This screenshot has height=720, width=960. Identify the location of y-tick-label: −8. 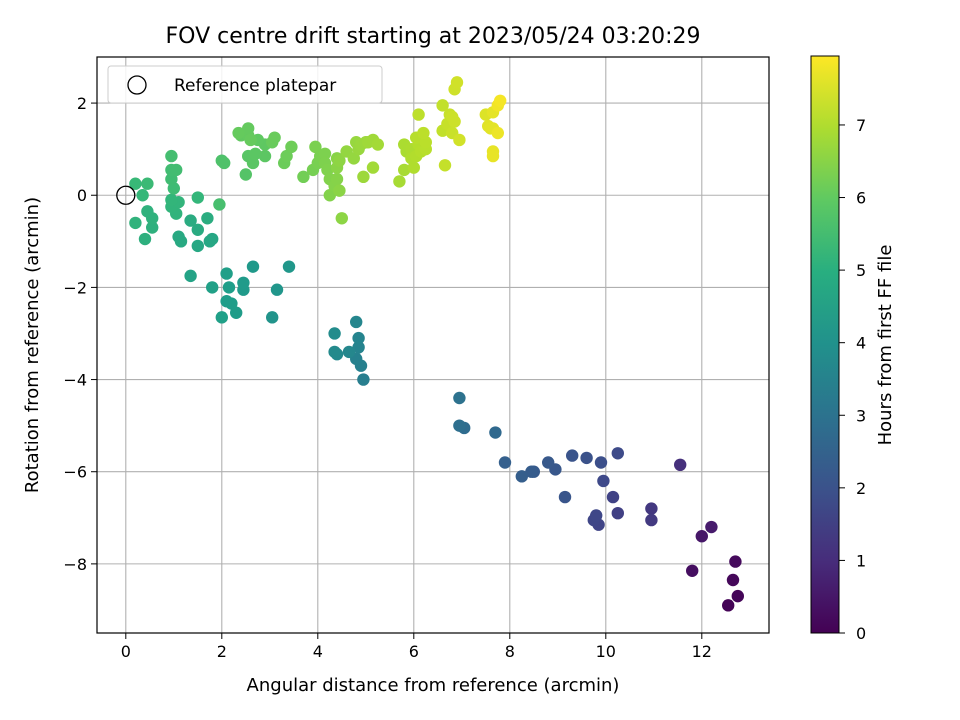
(75, 564).